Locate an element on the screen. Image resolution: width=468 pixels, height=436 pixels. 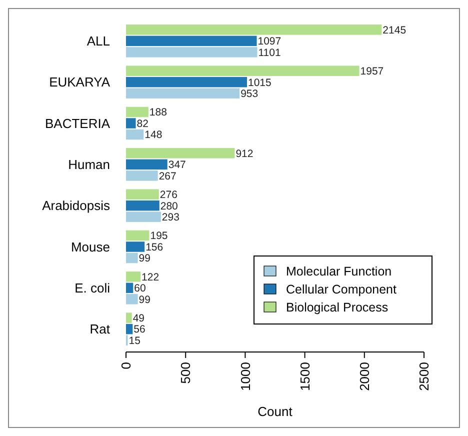
y-tick-label: Arabidopsis is located at coordinates (76, 206).